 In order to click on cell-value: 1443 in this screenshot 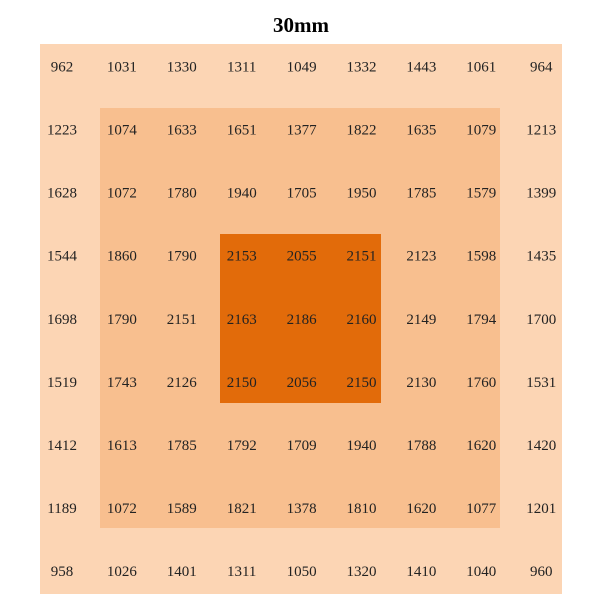, I will do `click(421, 67)`.